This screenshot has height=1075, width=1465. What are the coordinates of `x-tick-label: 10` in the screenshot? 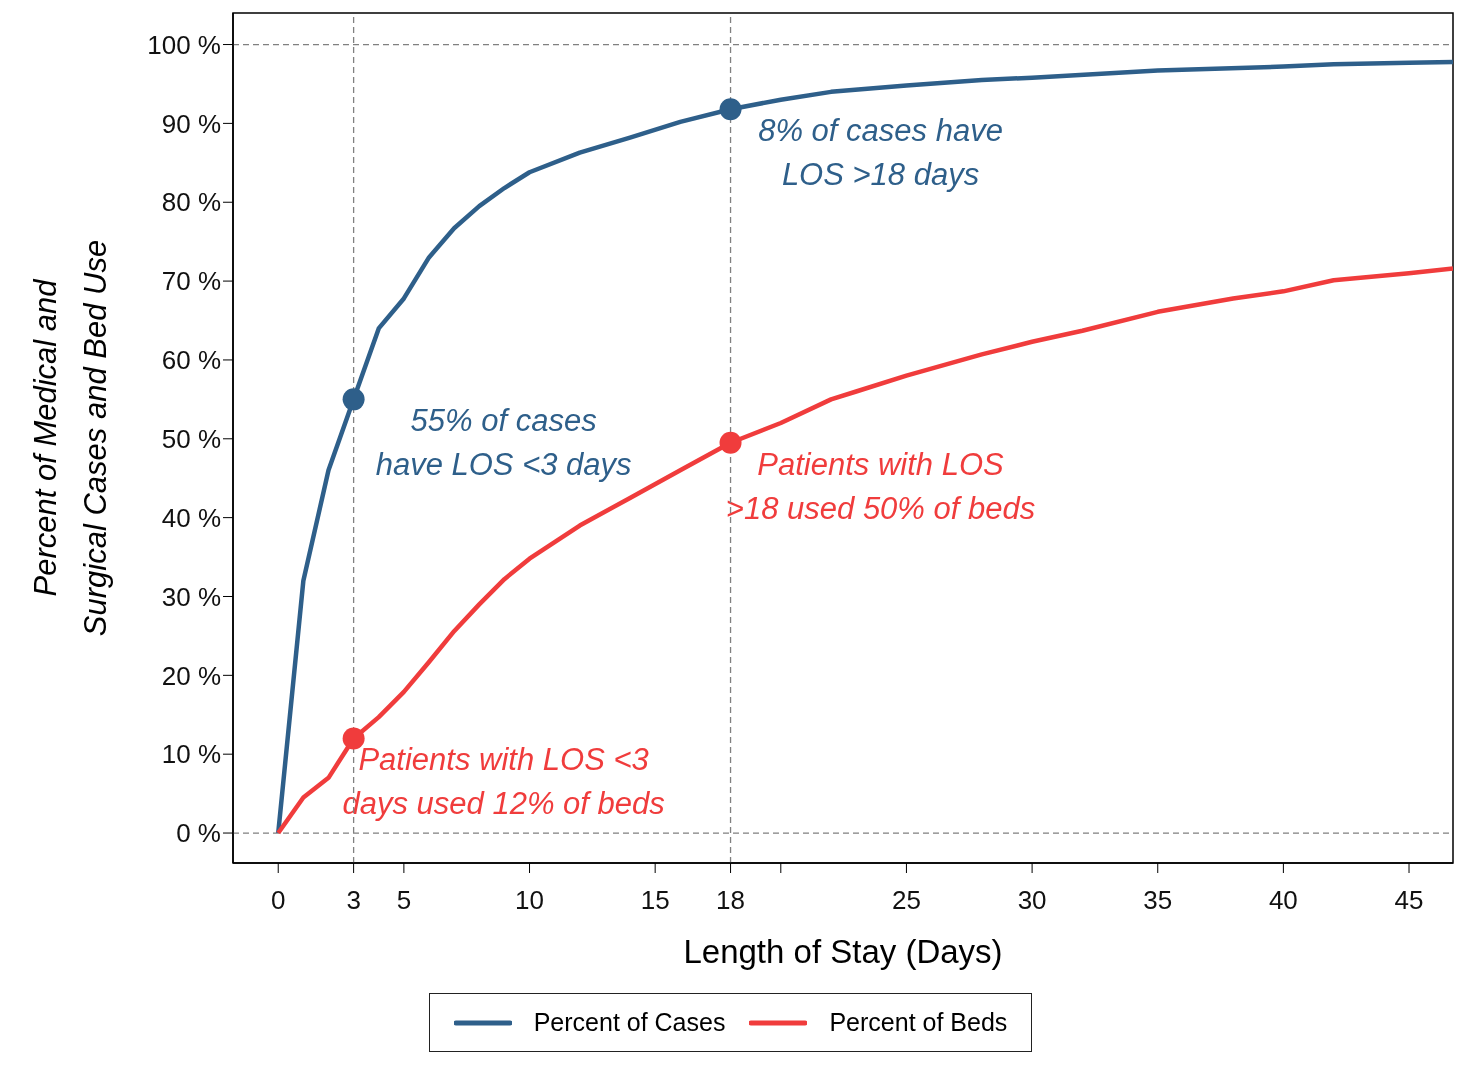 It's located at (529, 900).